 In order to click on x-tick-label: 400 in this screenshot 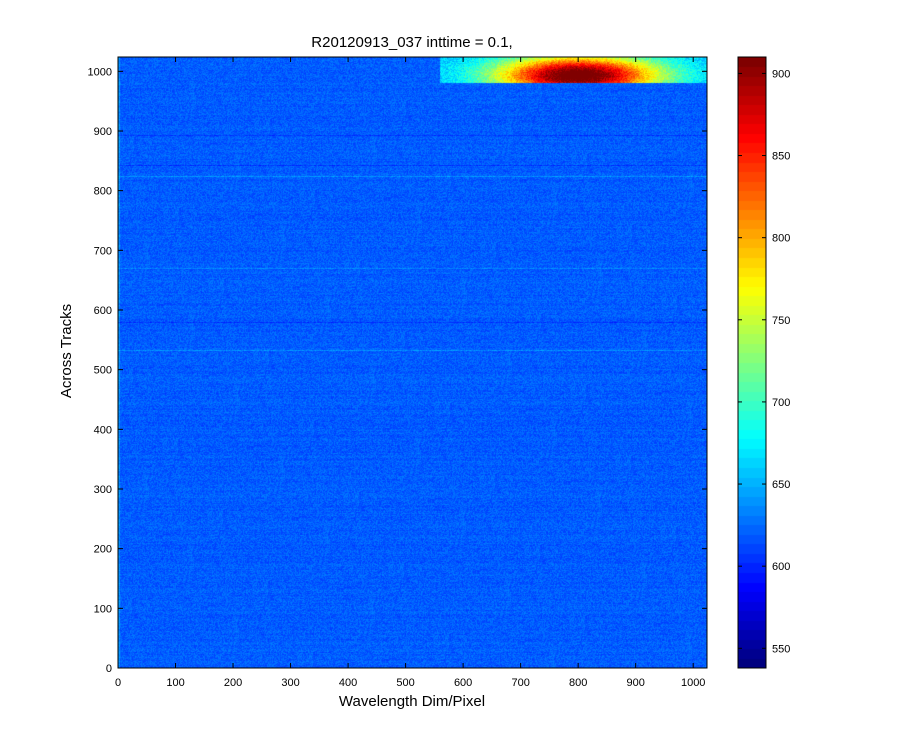, I will do `click(348, 683)`.